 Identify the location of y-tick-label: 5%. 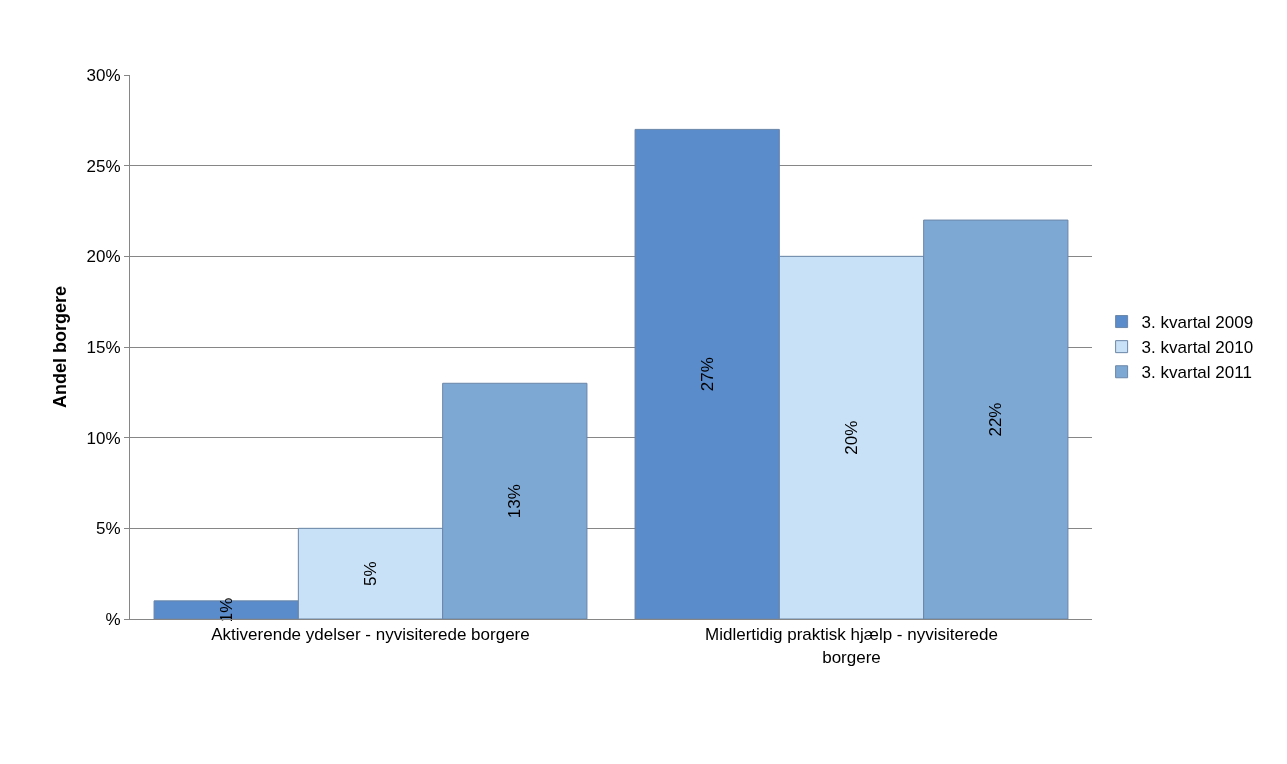
(108, 529).